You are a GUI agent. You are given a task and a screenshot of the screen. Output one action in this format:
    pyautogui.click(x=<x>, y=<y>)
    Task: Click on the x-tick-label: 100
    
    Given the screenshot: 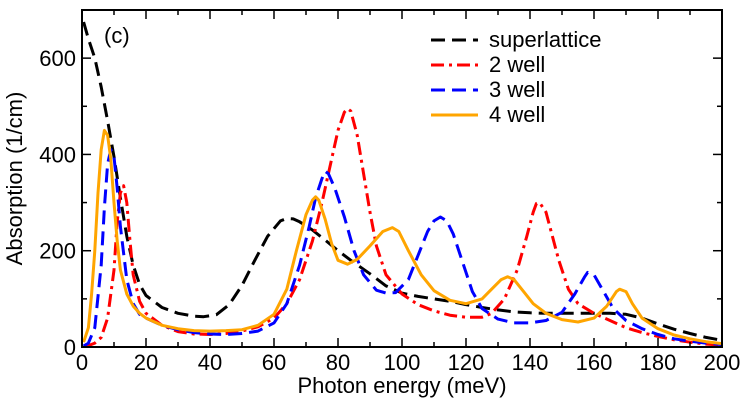 What is the action you would take?
    pyautogui.click(x=402, y=362)
    